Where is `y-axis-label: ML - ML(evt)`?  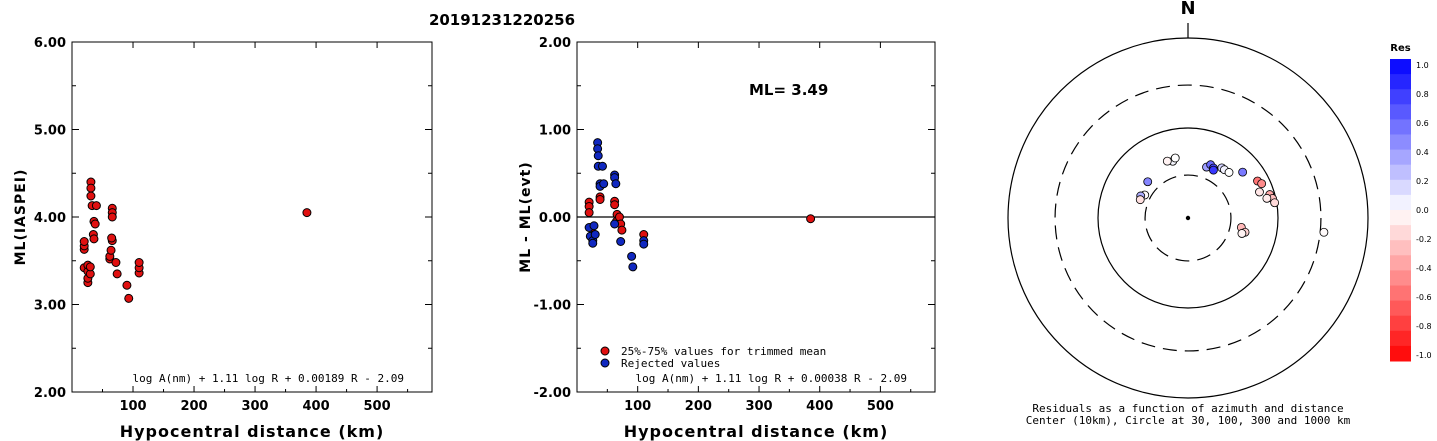 y-axis-label: ML - ML(evt) is located at coordinates (526, 216).